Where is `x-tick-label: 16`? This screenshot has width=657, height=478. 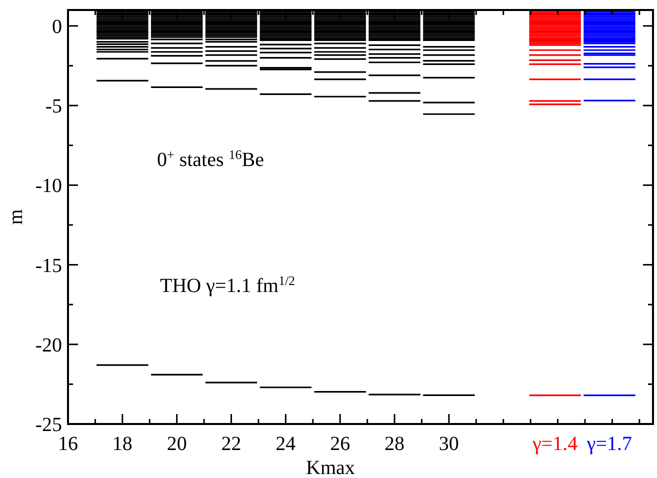
x-tick-label: 16 is located at coordinates (68, 444).